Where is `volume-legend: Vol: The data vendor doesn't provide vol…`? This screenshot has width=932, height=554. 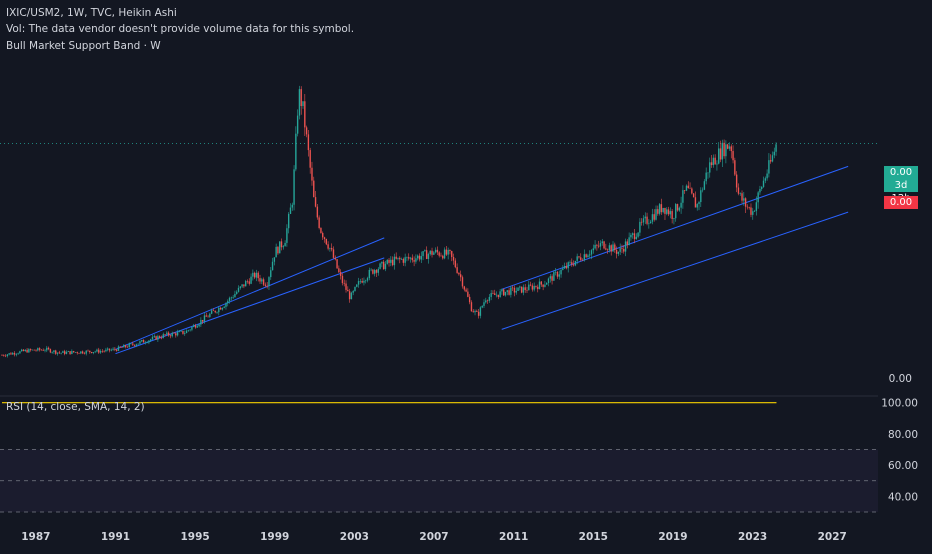 volume-legend: Vol: The data vendor doesn't provide vol… is located at coordinates (180, 29).